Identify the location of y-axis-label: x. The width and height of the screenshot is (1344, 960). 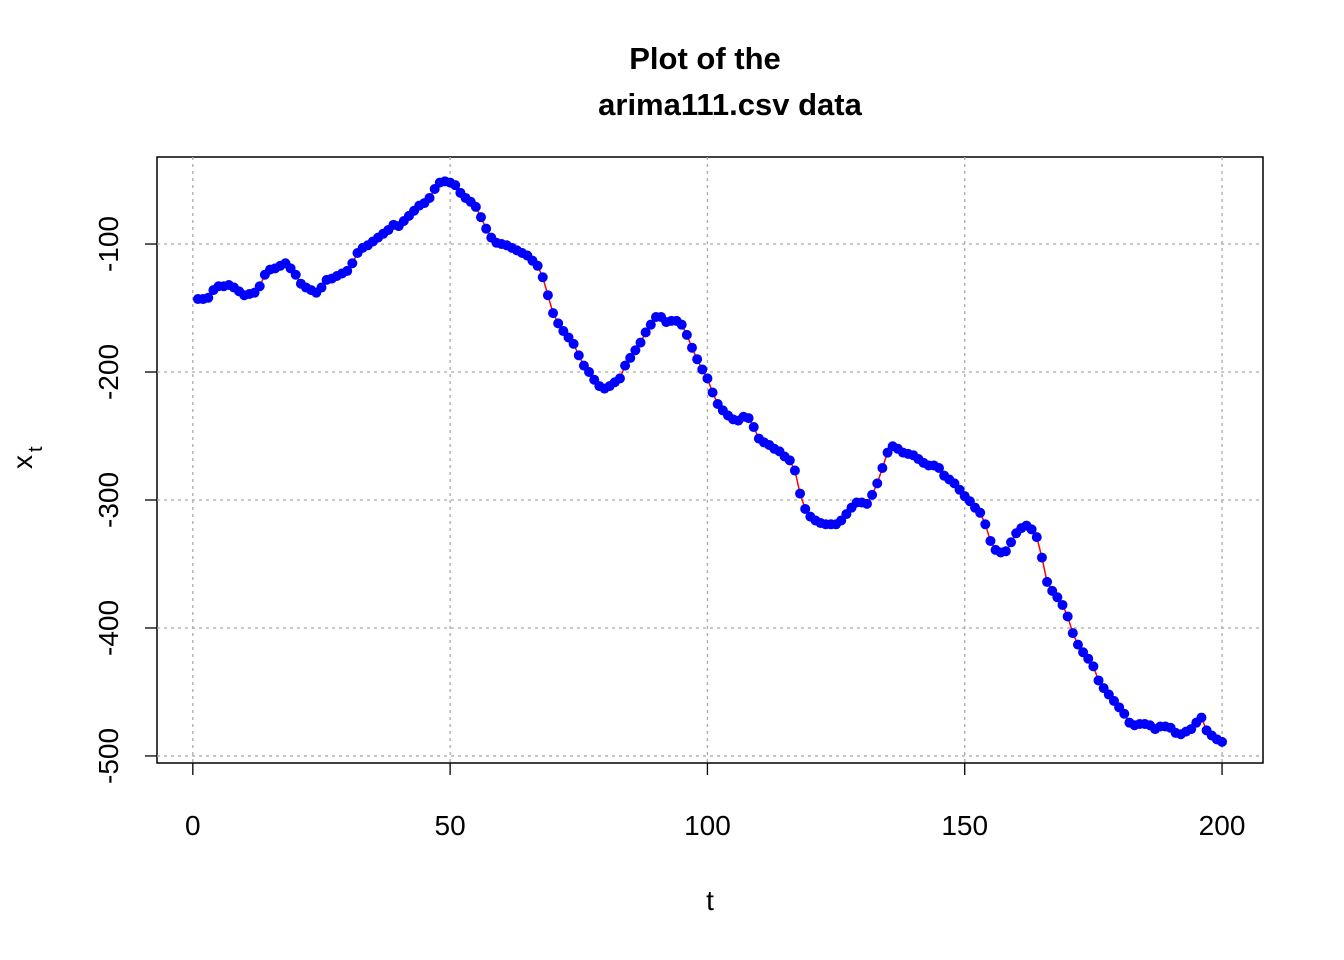
(22, 462).